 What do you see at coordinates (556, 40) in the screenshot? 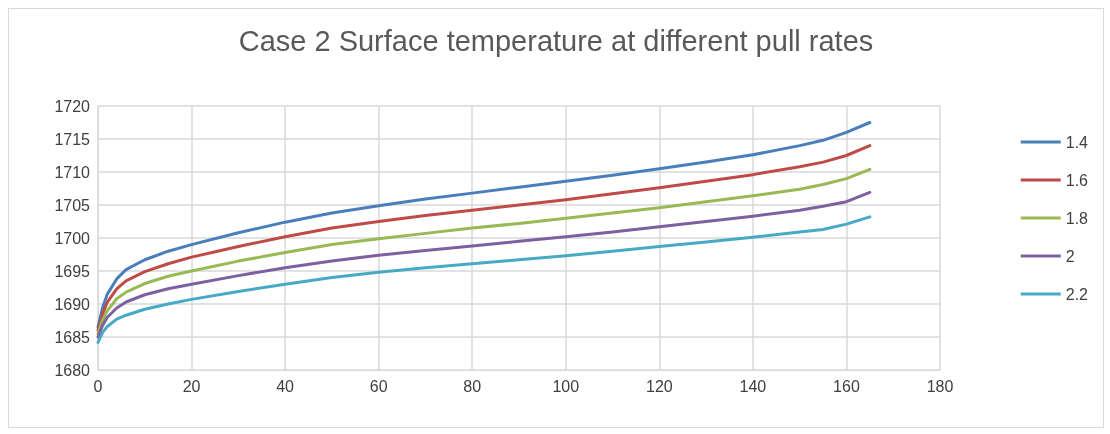
I see `chart-title: Case 2 Surface temperature at different pull rates` at bounding box center [556, 40].